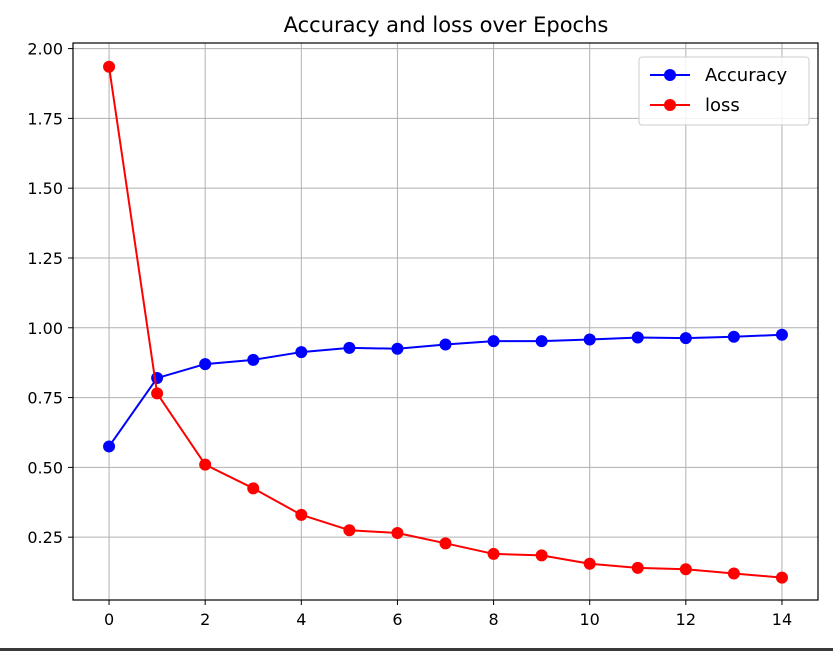 This screenshot has height=651, width=833. Describe the element at coordinates (45, 398) in the screenshot. I see `y-tick-label: 0.75` at that location.